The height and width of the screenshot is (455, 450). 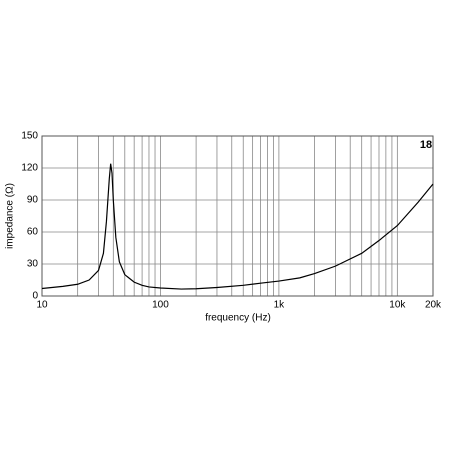 What do you see at coordinates (33, 200) in the screenshot?
I see `y-tick-label: 90` at bounding box center [33, 200].